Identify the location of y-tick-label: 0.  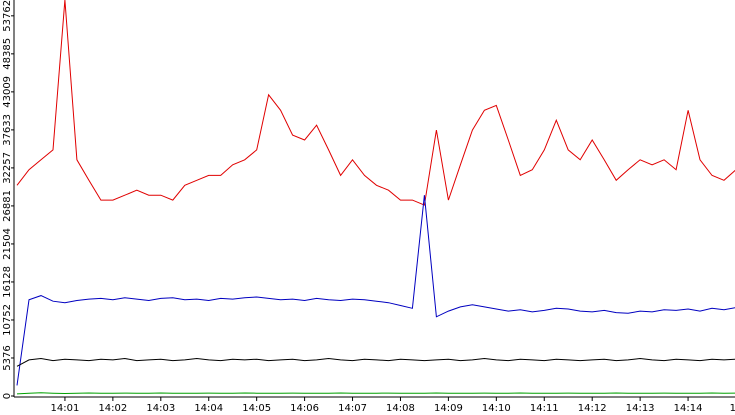
(7, 396).